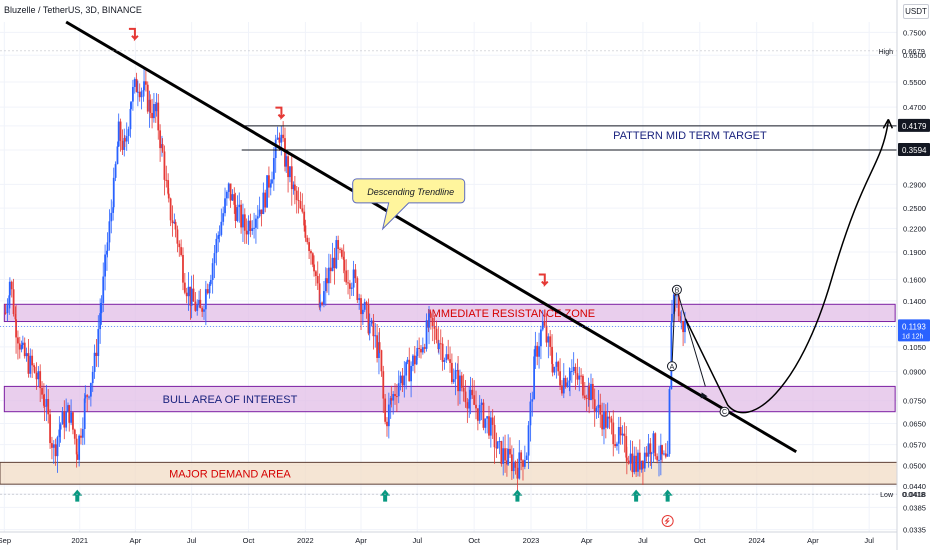 This screenshot has width=932, height=550. What do you see at coordinates (914, 229) in the screenshot?
I see `y-tick-label: 0.2200` at bounding box center [914, 229].